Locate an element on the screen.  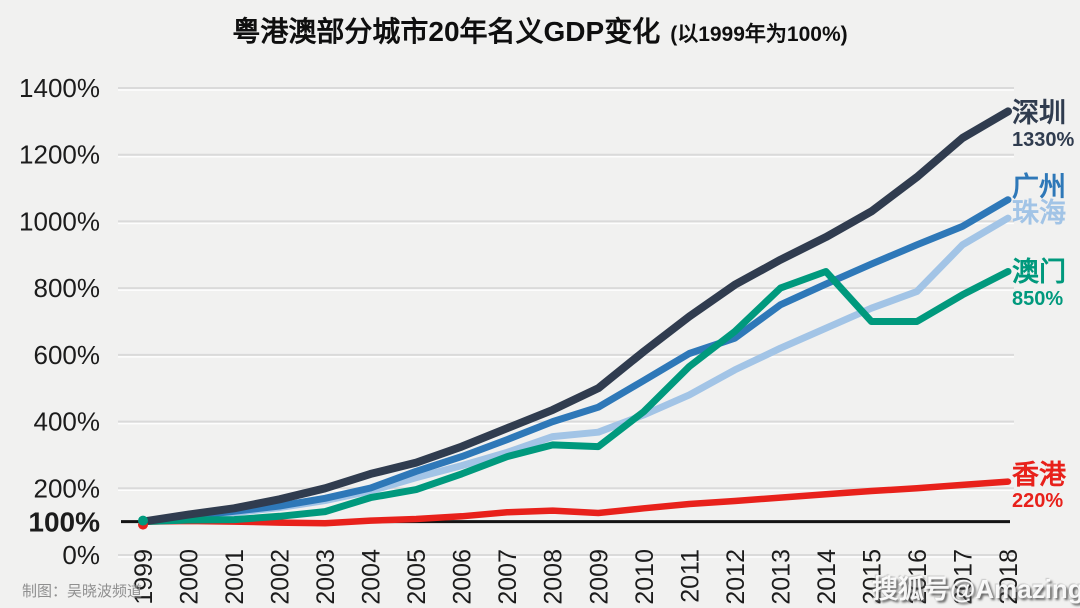
x-axis-label-2001: 2001 is located at coordinates (235, 577).